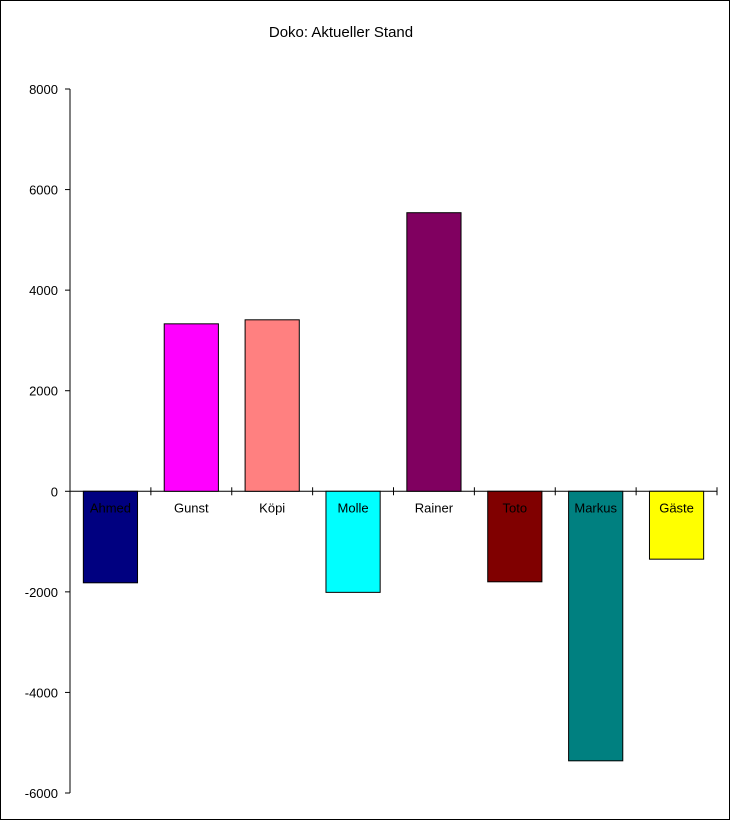  Describe the element at coordinates (110, 507) in the screenshot. I see `category-label: Ahmed` at that location.